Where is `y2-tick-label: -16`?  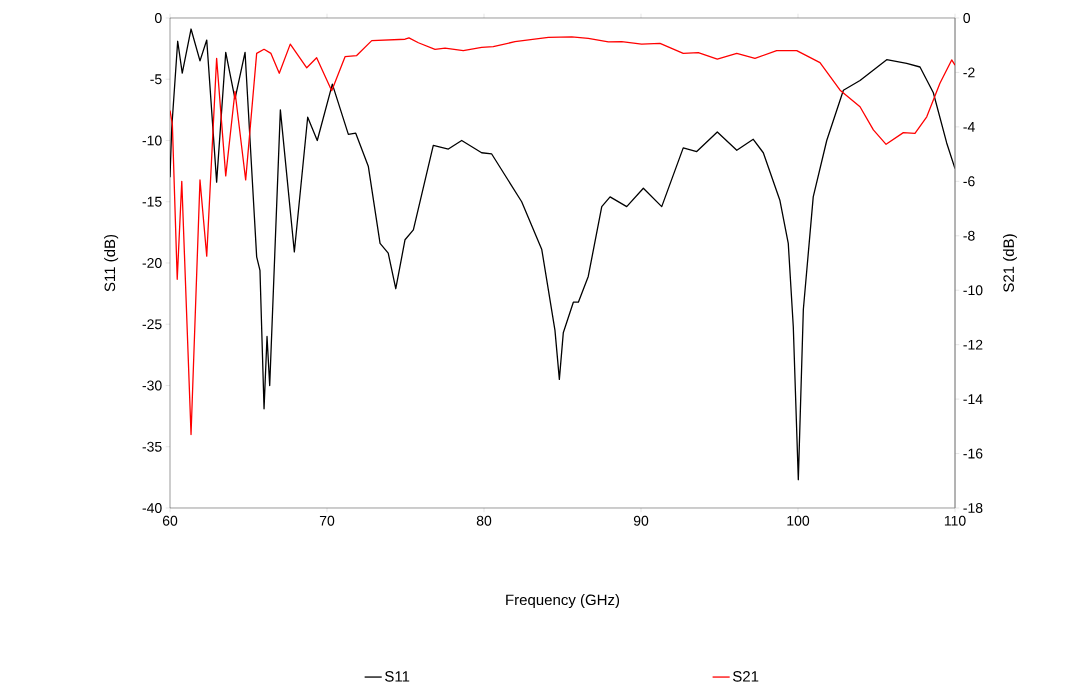
y2-tick-label: -16 is located at coordinates (973, 453).